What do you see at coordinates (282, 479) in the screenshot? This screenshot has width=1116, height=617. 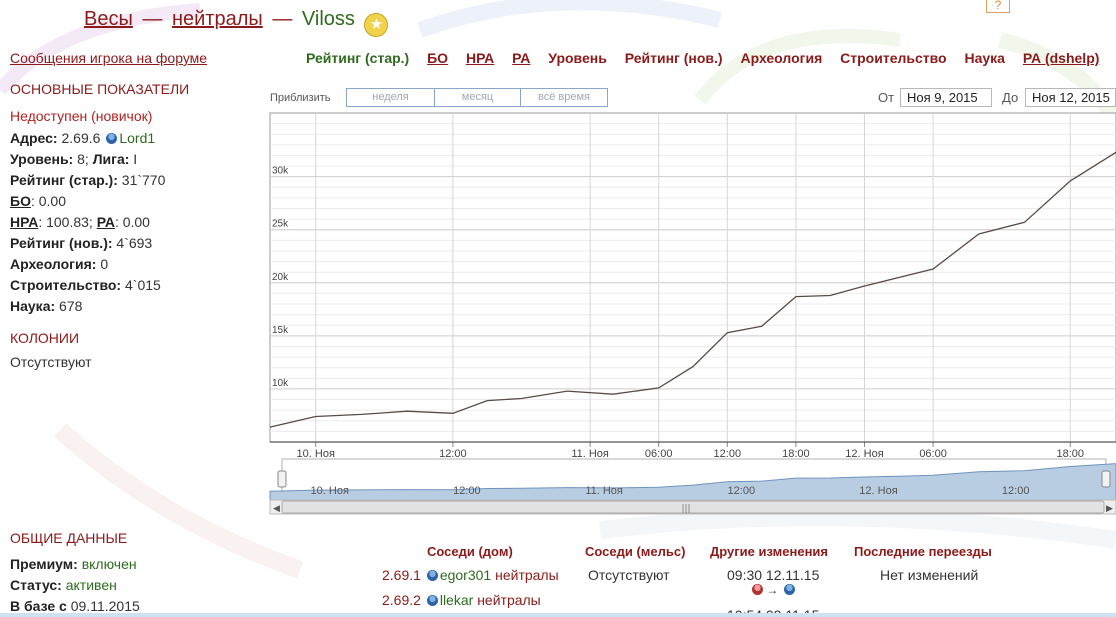 I see `navigator-handle-left` at bounding box center [282, 479].